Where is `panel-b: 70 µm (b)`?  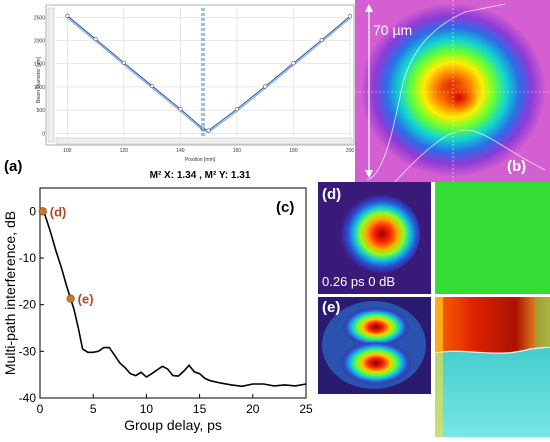
panel-b: 70 µm (b) is located at coordinates (452, 91).